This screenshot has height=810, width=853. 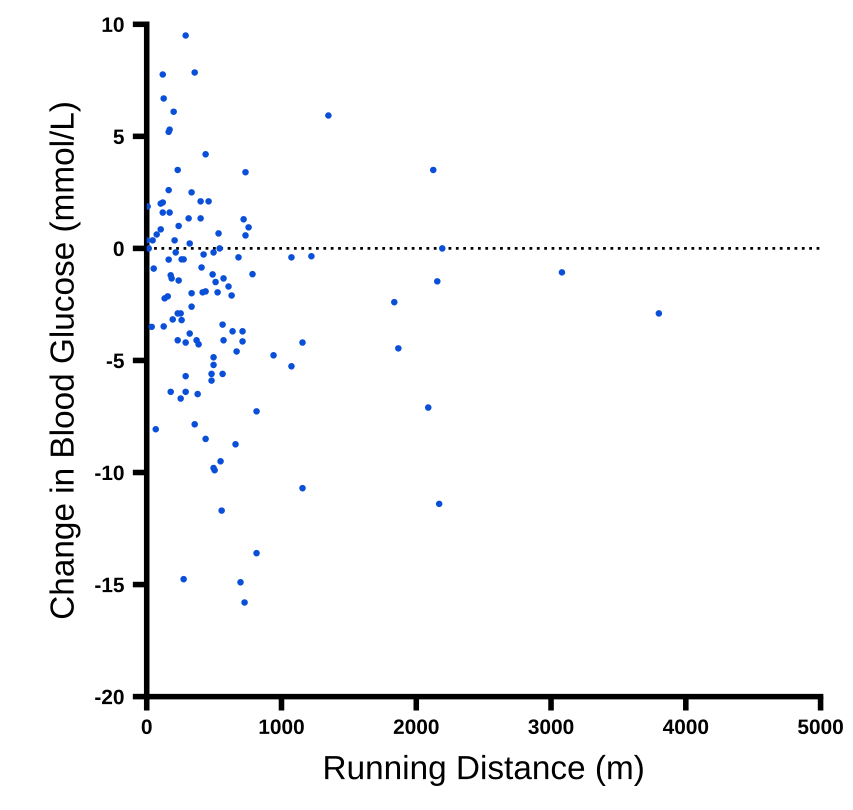 I want to click on y-tick-label: 5, so click(x=119, y=137).